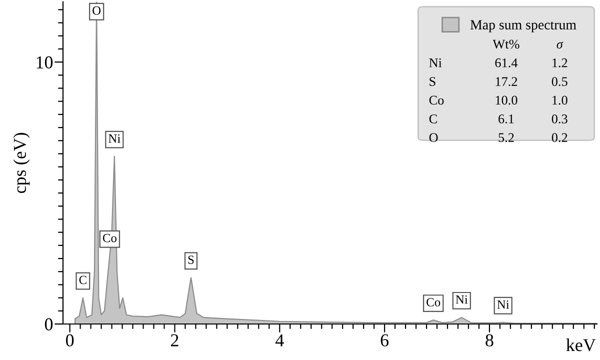 The width and height of the screenshot is (600, 360). Describe the element at coordinates (560, 63) in the screenshot. I see `annotation: 1.2` at that location.